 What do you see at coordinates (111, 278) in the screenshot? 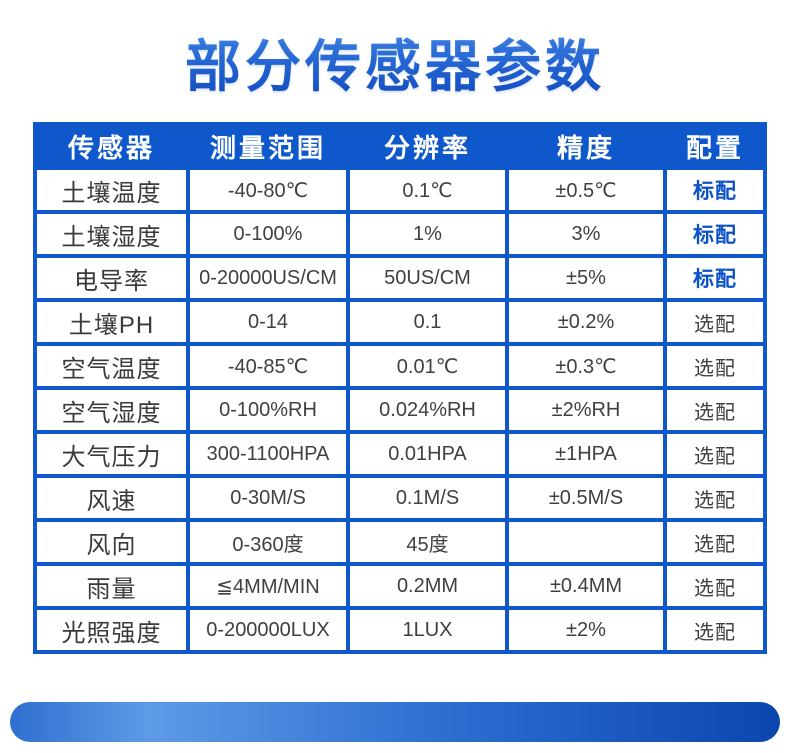
I see `sensor-name: 电导率` at bounding box center [111, 278].